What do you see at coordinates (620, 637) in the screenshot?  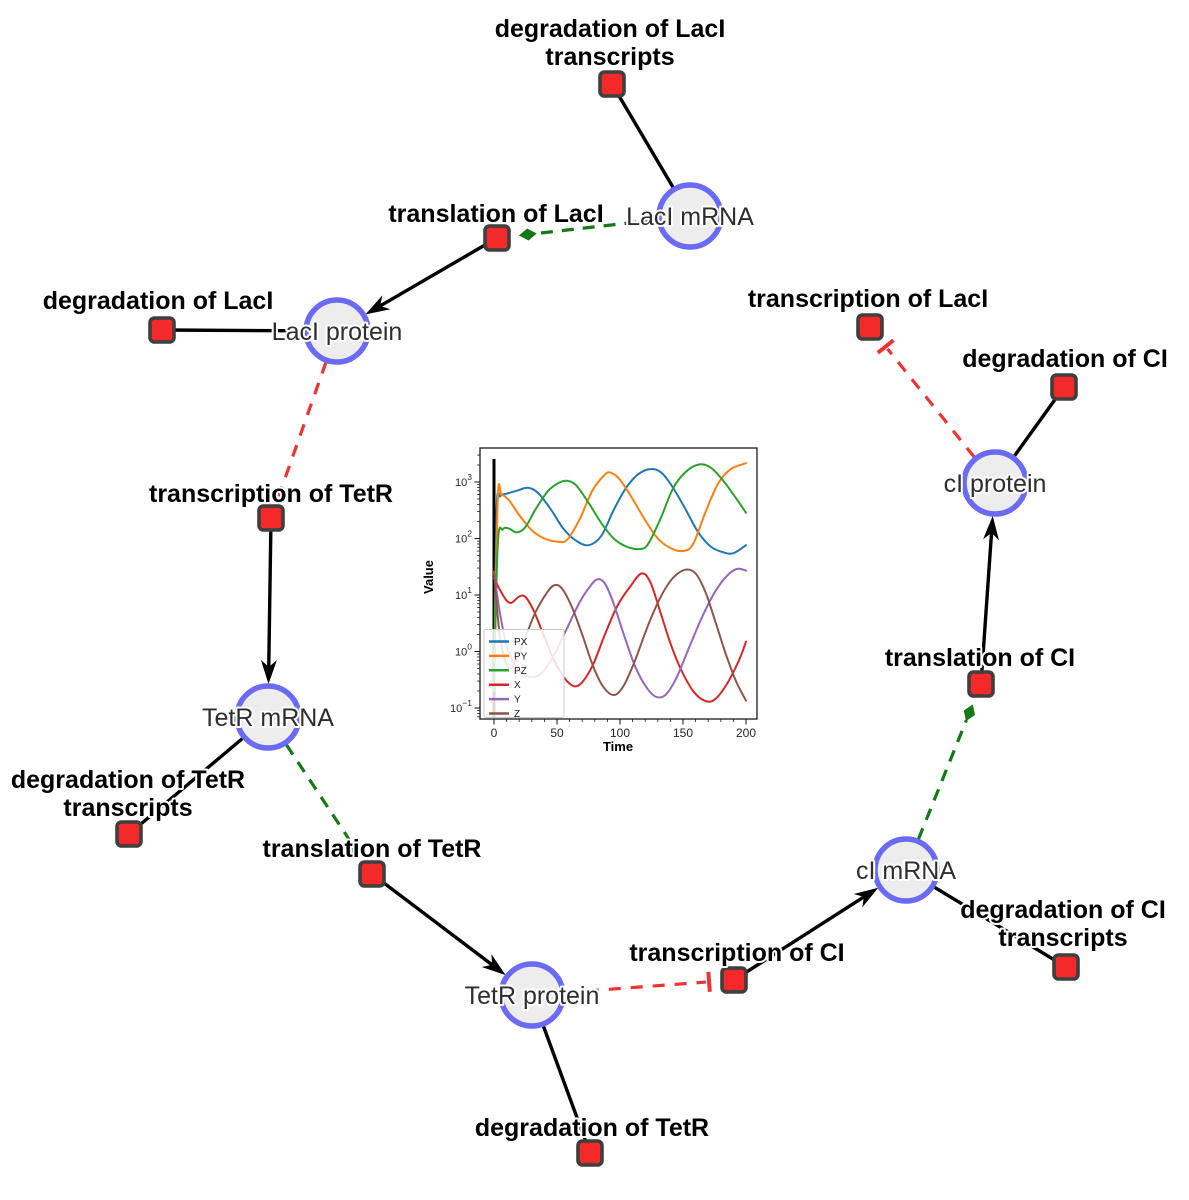 I see `series-line-X` at bounding box center [620, 637].